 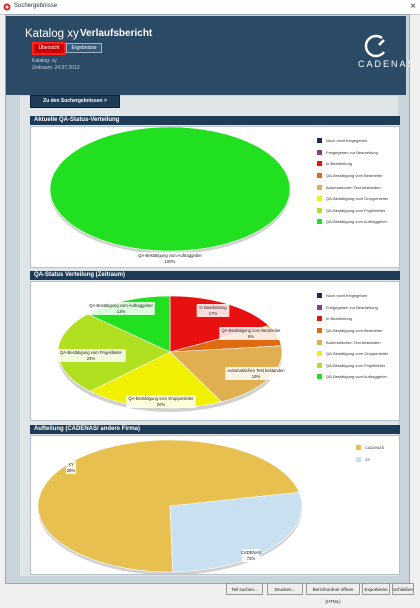 I want to click on pie-slice-value: 6%, so click(x=251, y=336).